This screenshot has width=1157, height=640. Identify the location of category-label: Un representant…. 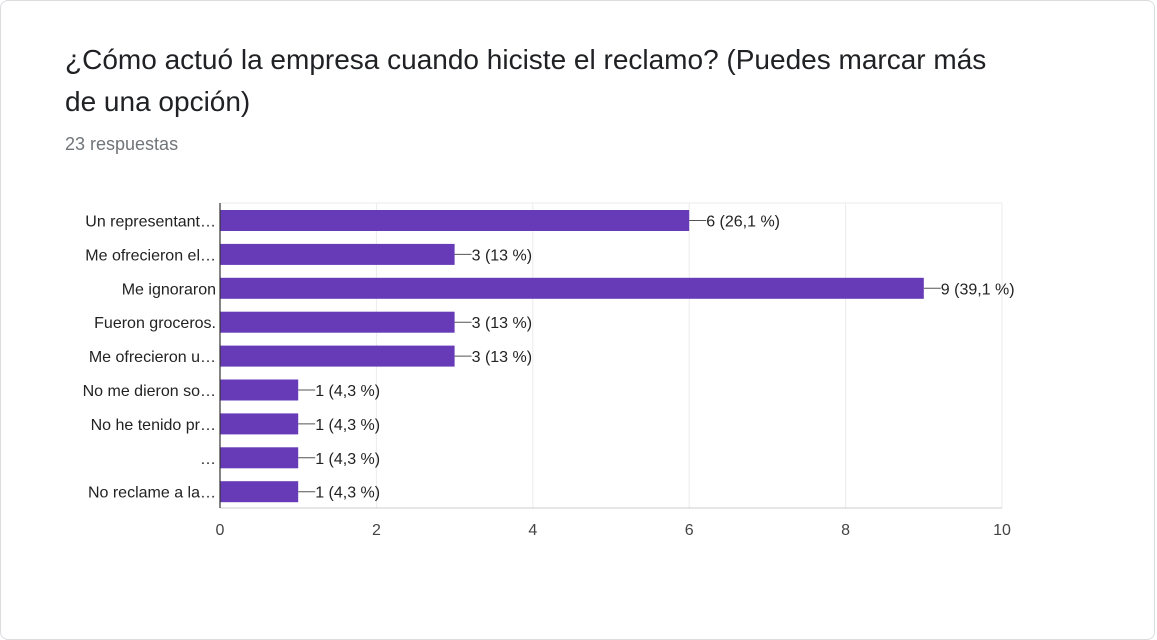
(150, 222).